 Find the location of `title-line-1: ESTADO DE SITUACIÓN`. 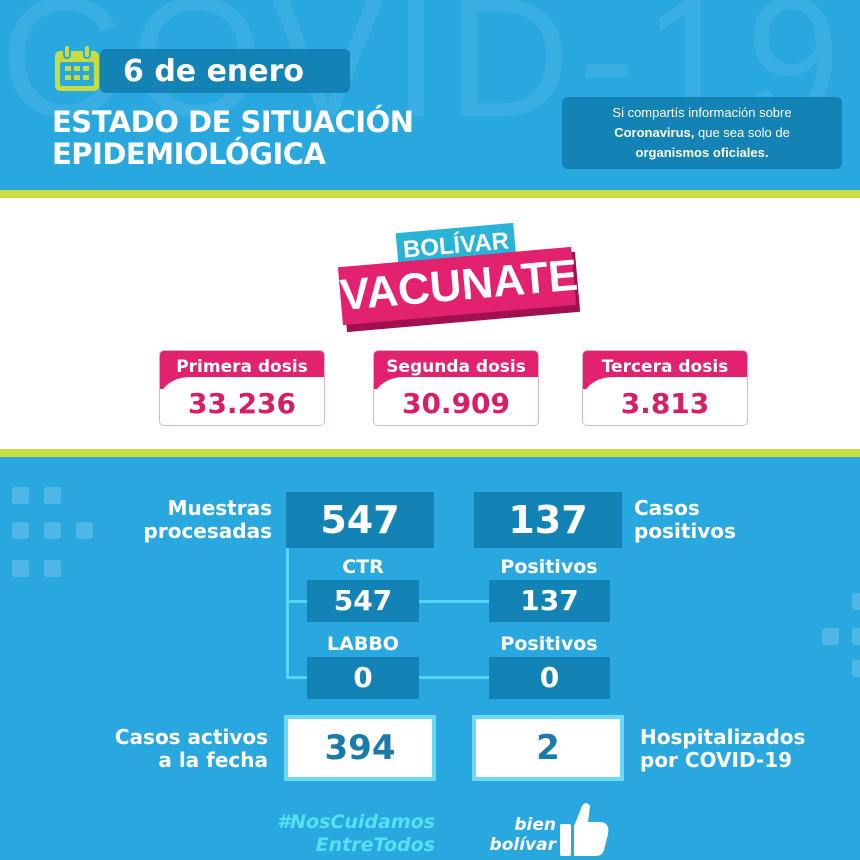

title-line-1: ESTADO DE SITUACIÓN is located at coordinates (233, 122).